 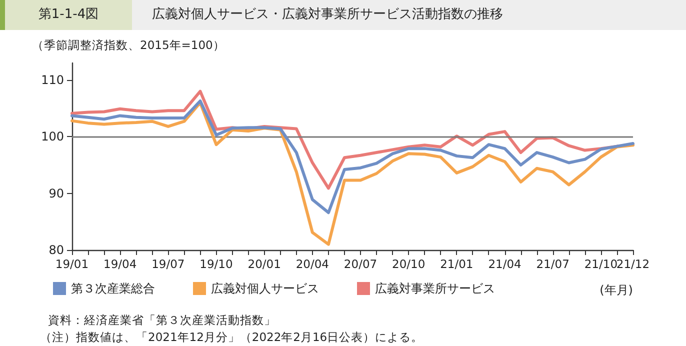 What do you see at coordinates (633, 264) in the screenshot?
I see `x-tick-label: 21/12` at bounding box center [633, 264].